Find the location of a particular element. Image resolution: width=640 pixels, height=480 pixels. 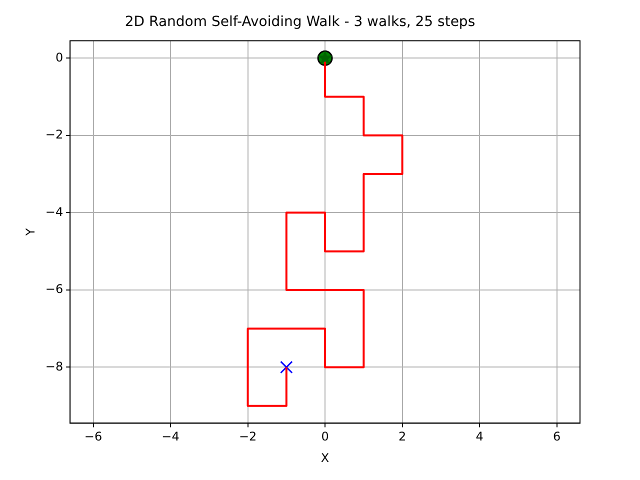

y-axis-title: Y is located at coordinates (30, 232).